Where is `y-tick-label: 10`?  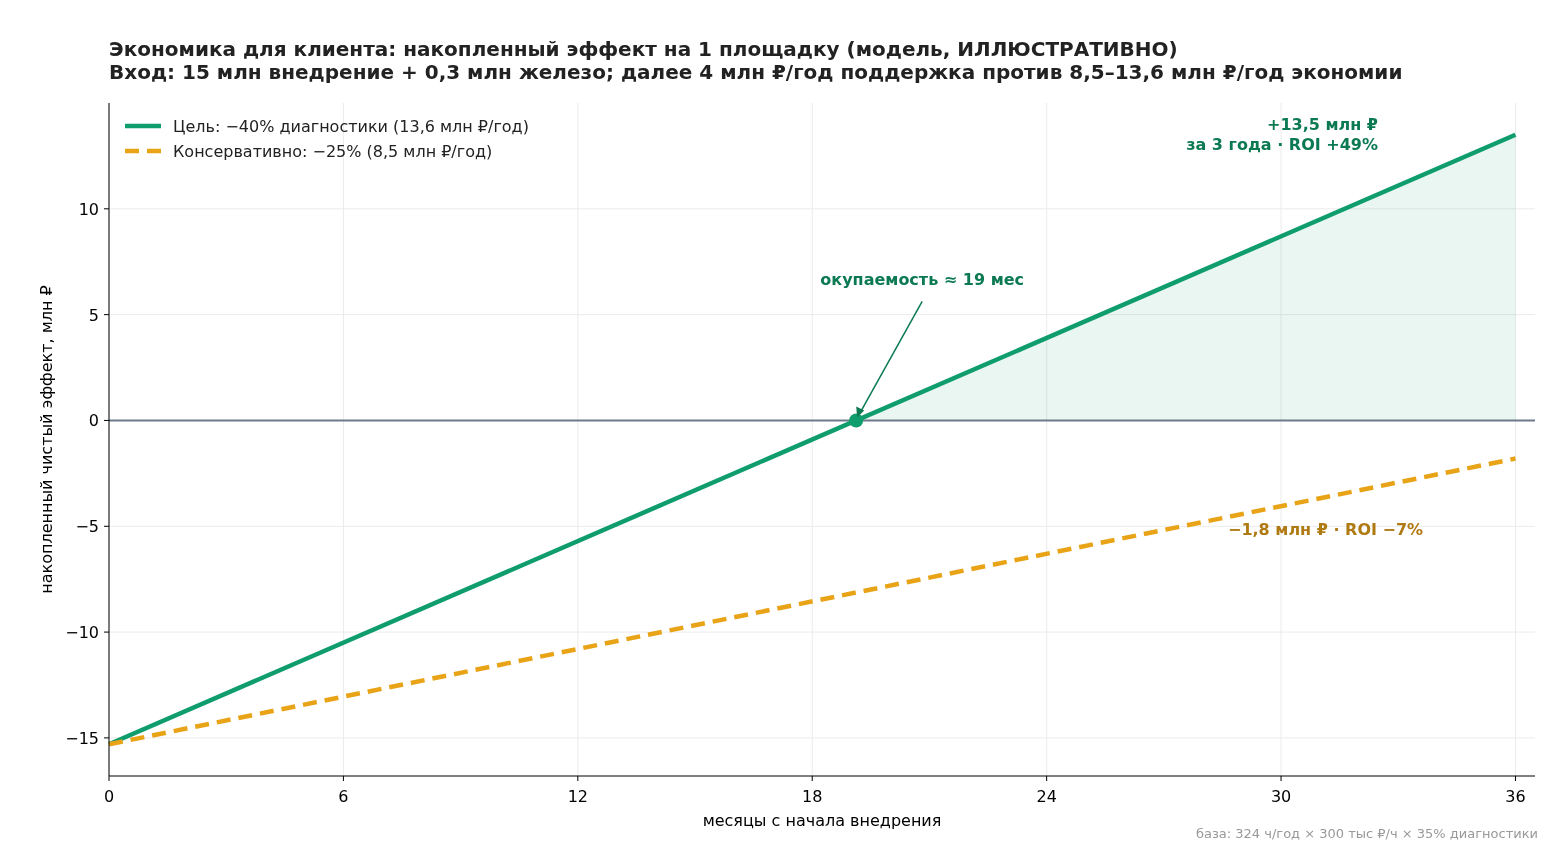
y-tick-label: 10 is located at coordinates (88, 209).